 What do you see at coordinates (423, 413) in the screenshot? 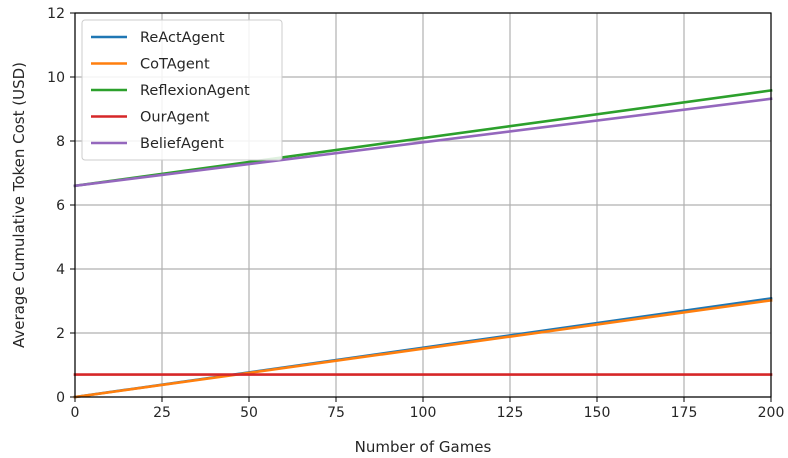
I see `x-tick-label: 100` at bounding box center [423, 413].